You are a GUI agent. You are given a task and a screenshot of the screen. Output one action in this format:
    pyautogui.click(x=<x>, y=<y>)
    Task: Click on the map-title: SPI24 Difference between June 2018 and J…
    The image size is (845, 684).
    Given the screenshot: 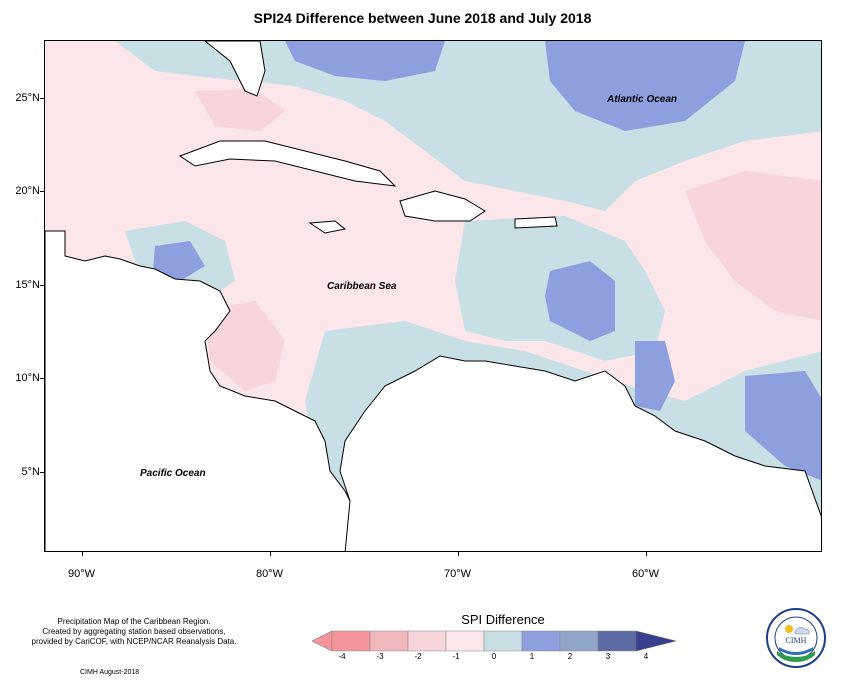 What is the action you would take?
    pyautogui.click(x=422, y=18)
    